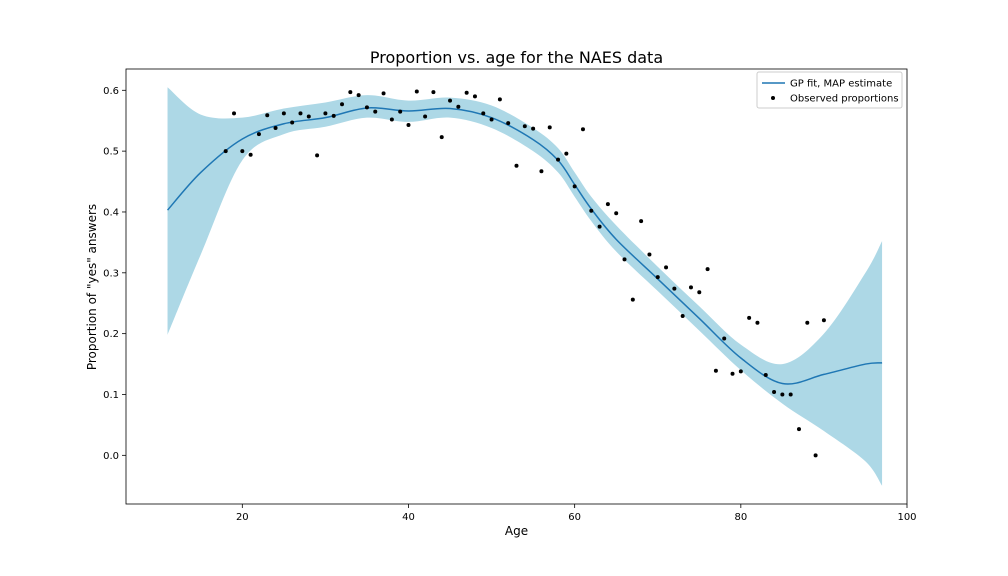 This screenshot has height=576, width=1008. I want to click on chart-title: Proportion vs. age for the NAES data, so click(516, 57).